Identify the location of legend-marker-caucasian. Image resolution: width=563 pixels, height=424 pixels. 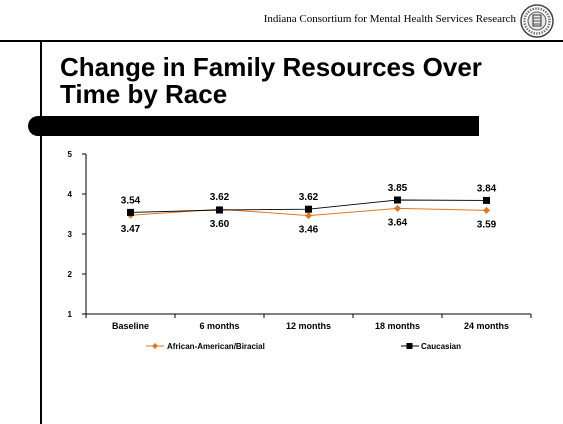
(409, 346).